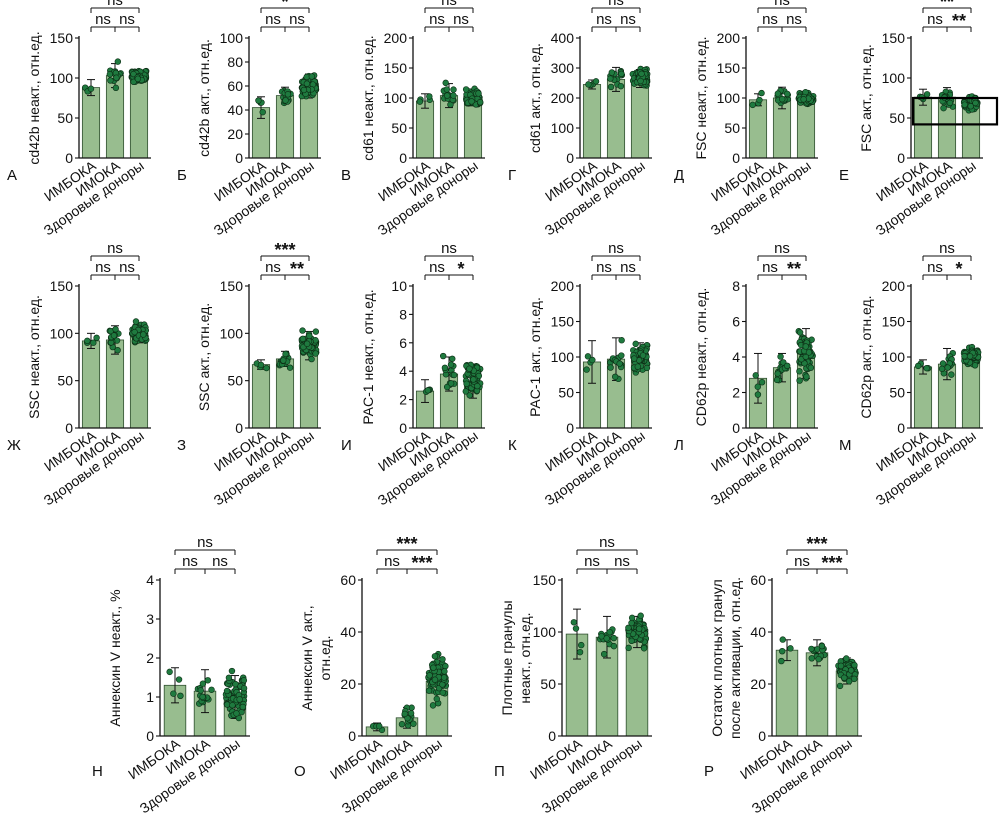 Image resolution: width=1003 pixels, height=822 pixels. Describe the element at coordinates (34, 97) in the screenshot. I see `y-axis-label: cd42b неакт., отн.ед.` at that location.